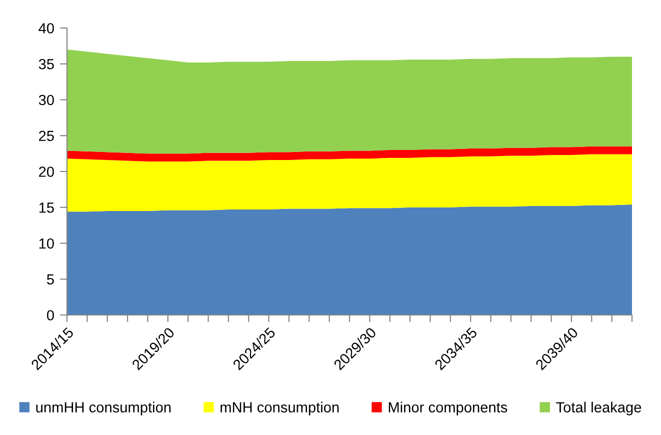 The height and width of the screenshot is (435, 661). What do you see at coordinates (599, 409) in the screenshot?
I see `legend-label: Total leakage` at bounding box center [599, 409].